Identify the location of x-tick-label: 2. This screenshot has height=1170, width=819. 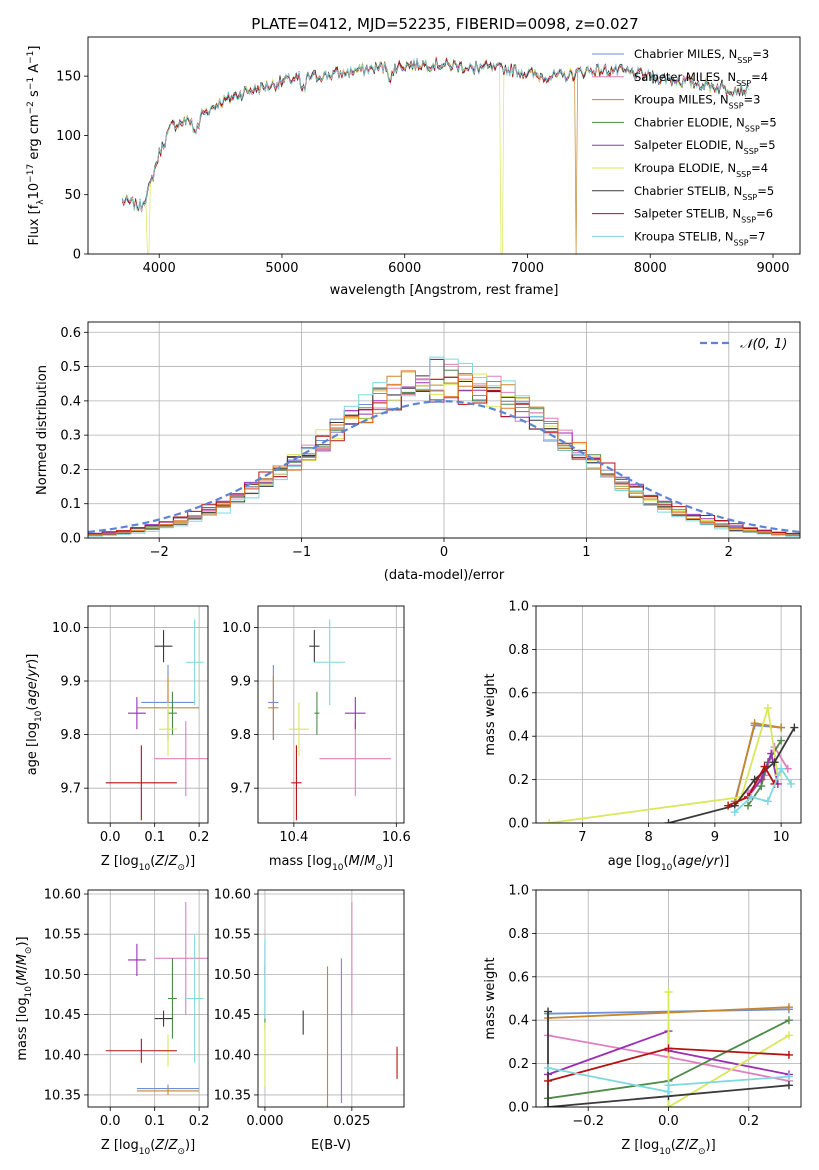
(729, 552).